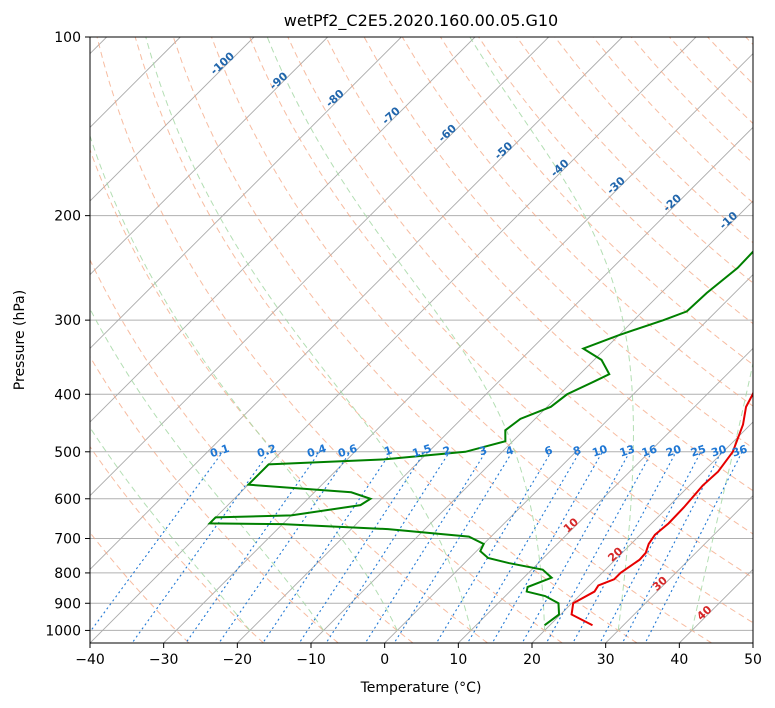  Describe the element at coordinates (698, 450) in the screenshot. I see `mixing-ratio-label: 25` at that location.